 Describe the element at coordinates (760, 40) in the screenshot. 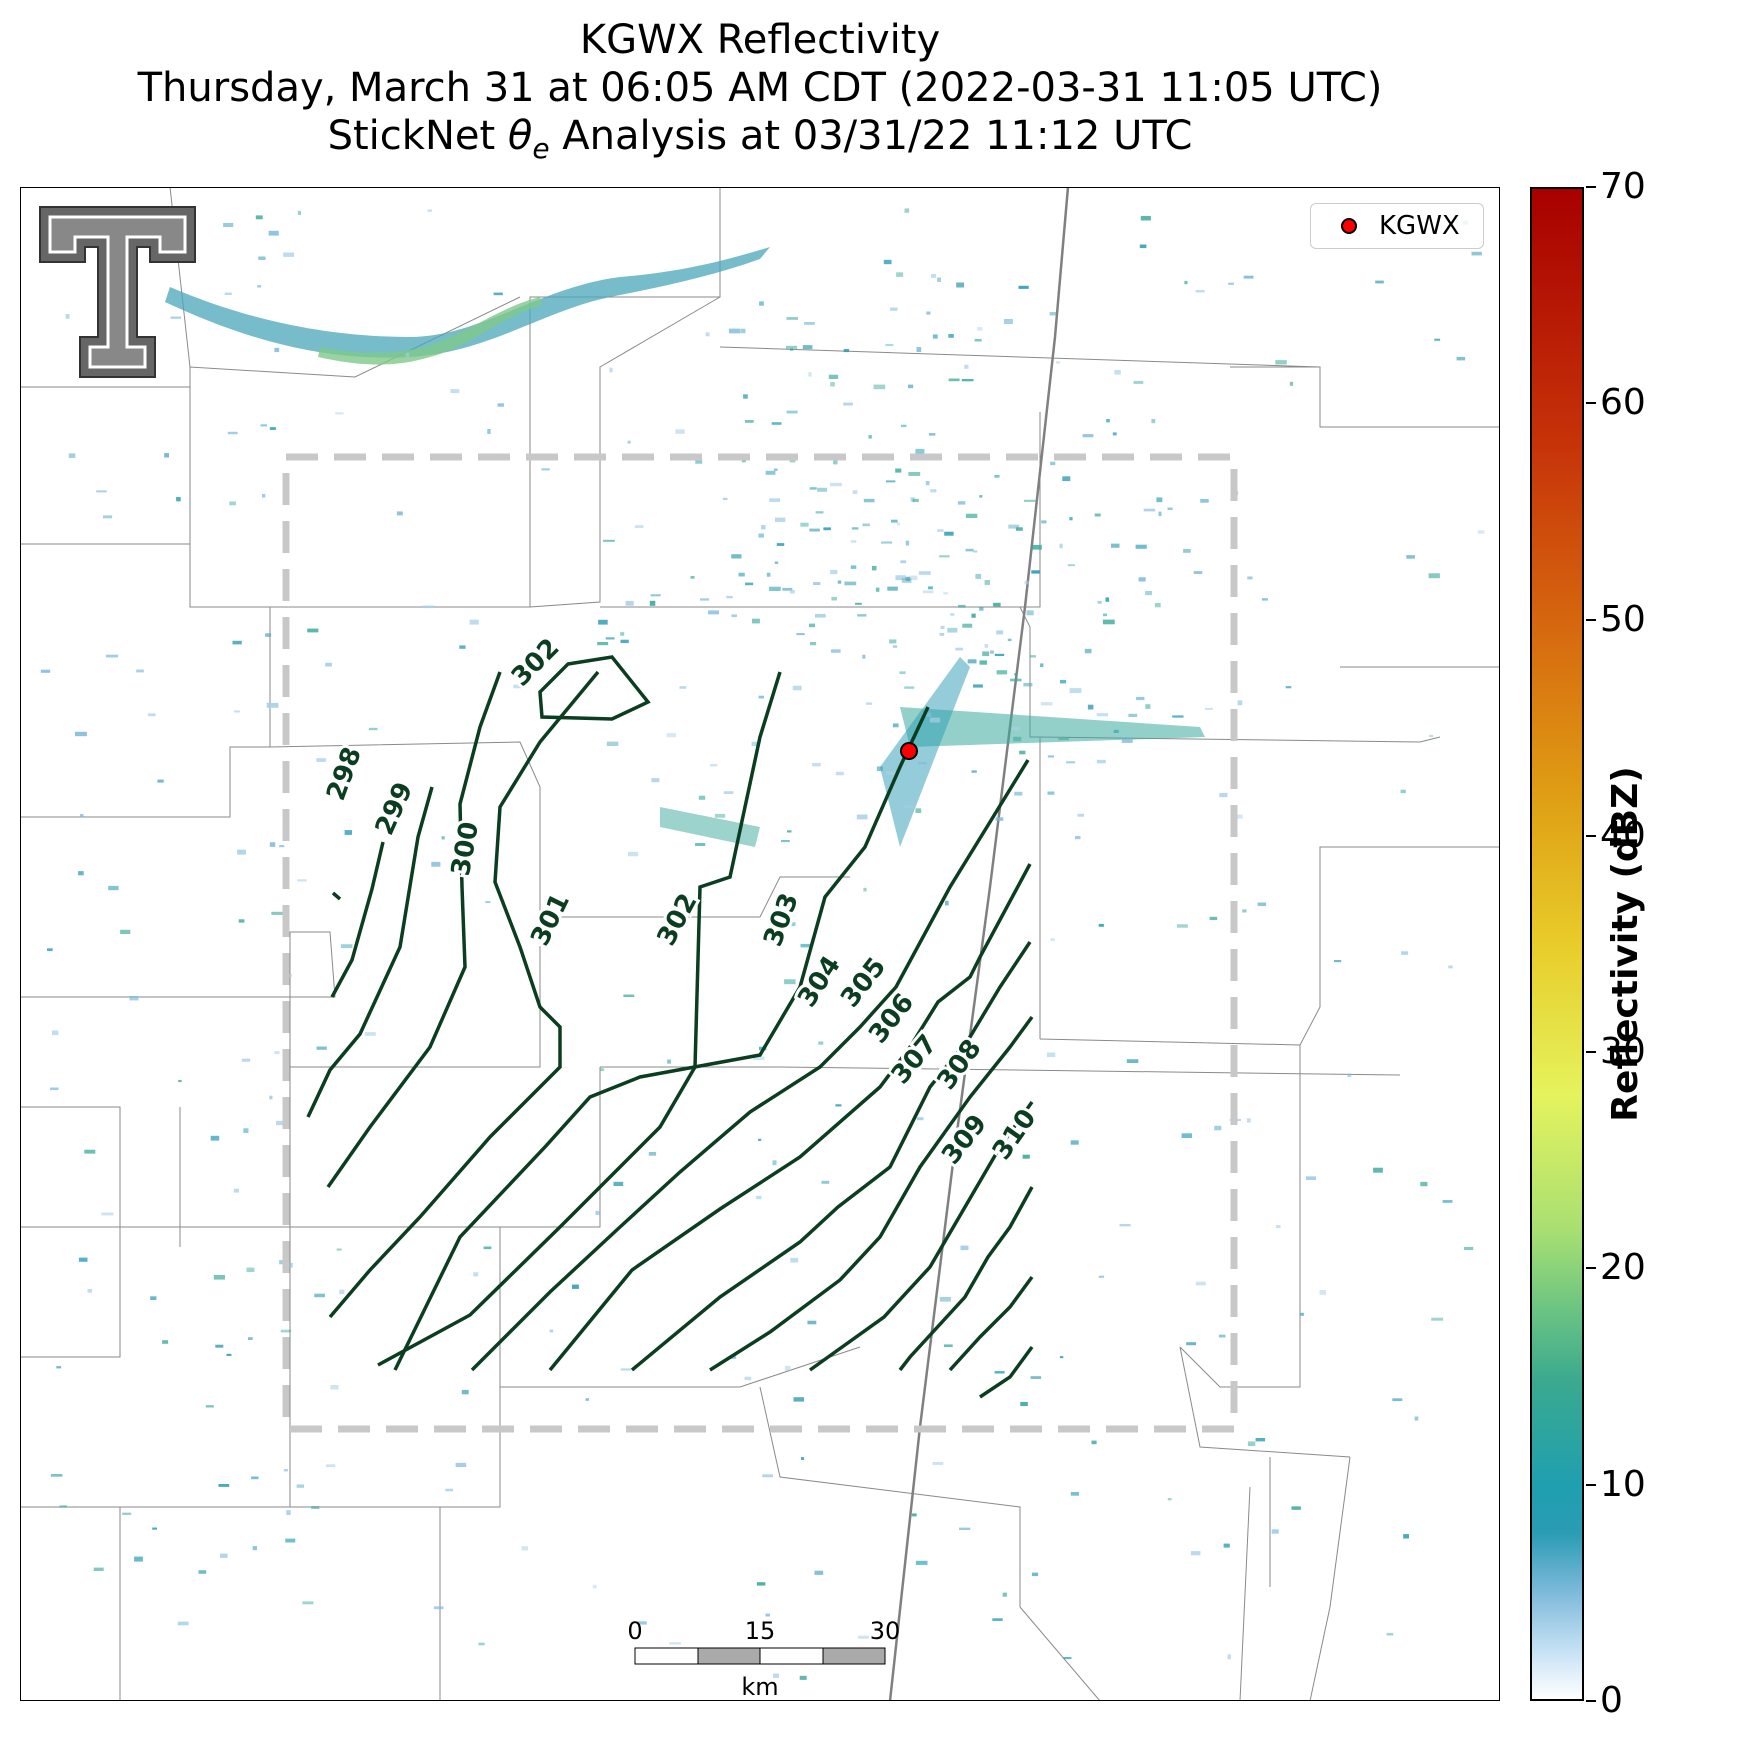

I see `title-line-1: KGWX Reflectivity` at that location.